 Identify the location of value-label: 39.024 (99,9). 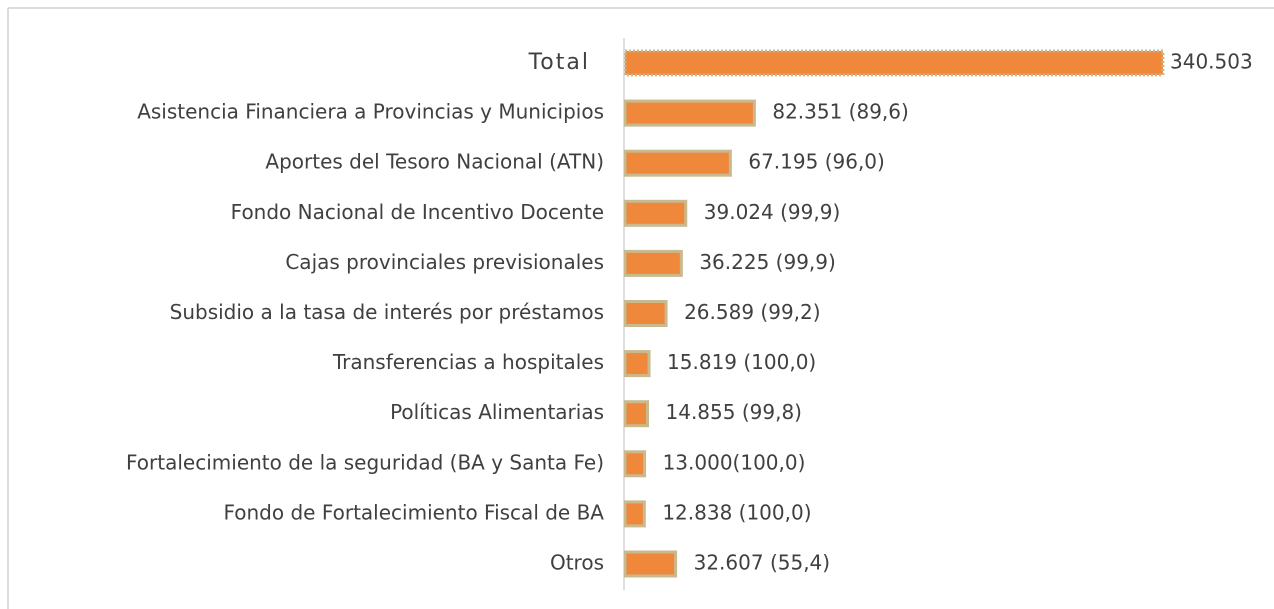
(772, 212).